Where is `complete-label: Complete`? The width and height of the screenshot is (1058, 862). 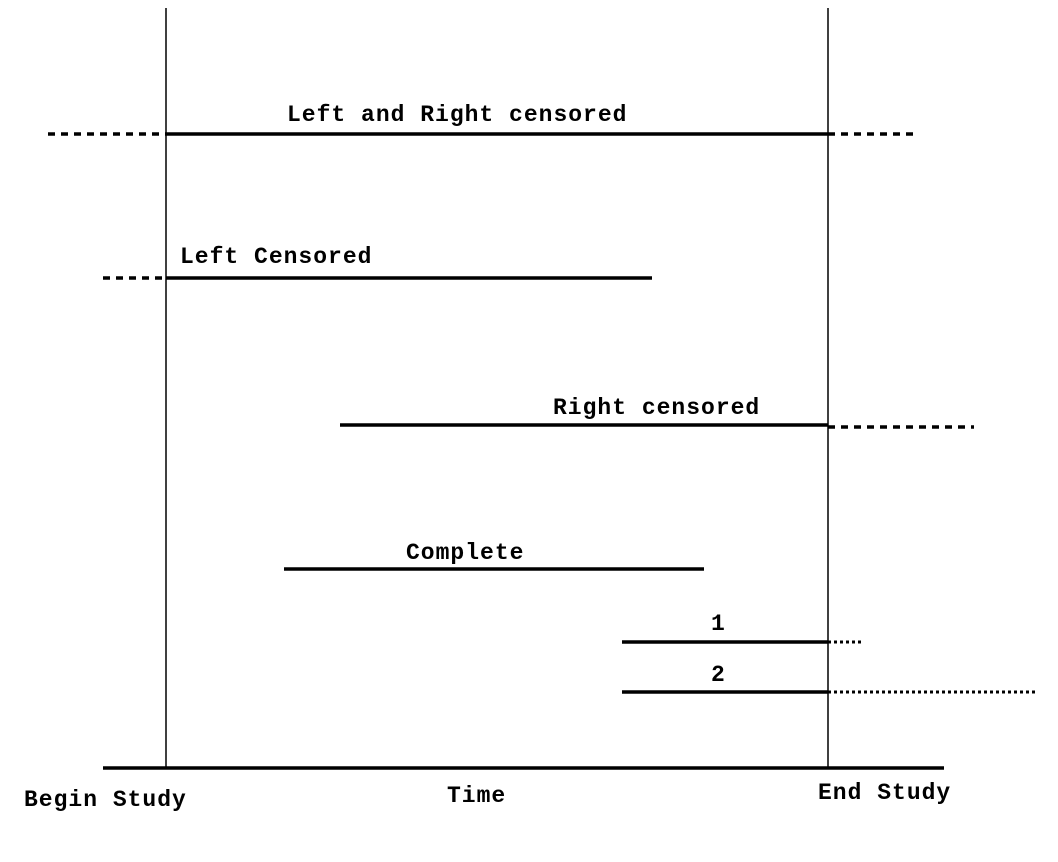 complete-label: Complete is located at coordinates (465, 553).